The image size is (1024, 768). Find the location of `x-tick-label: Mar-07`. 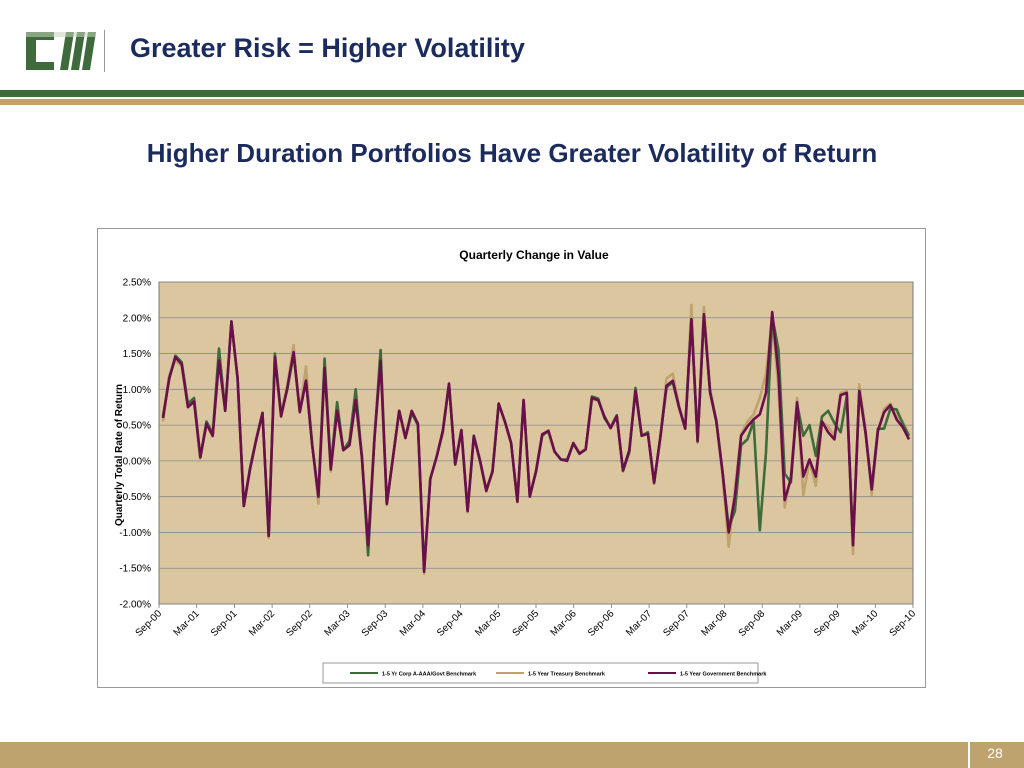

x-tick-label: Mar-07 is located at coordinates (639, 623).